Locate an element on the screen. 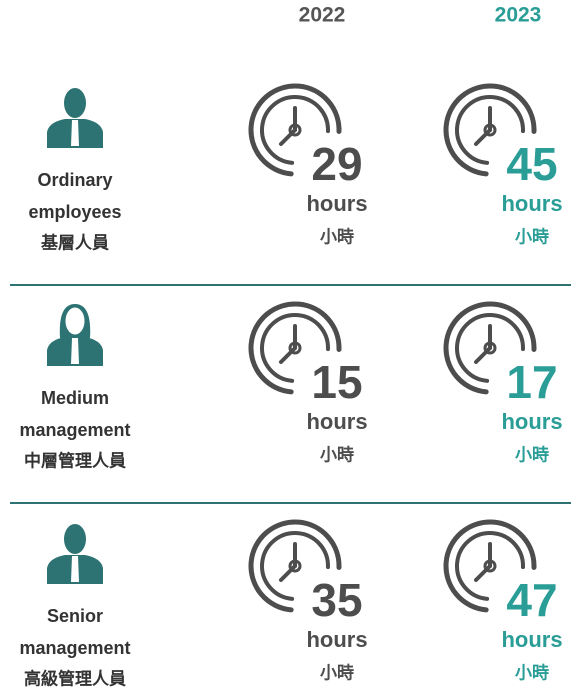  row-label-zh: 中層管理人員 is located at coordinates (75, 460).